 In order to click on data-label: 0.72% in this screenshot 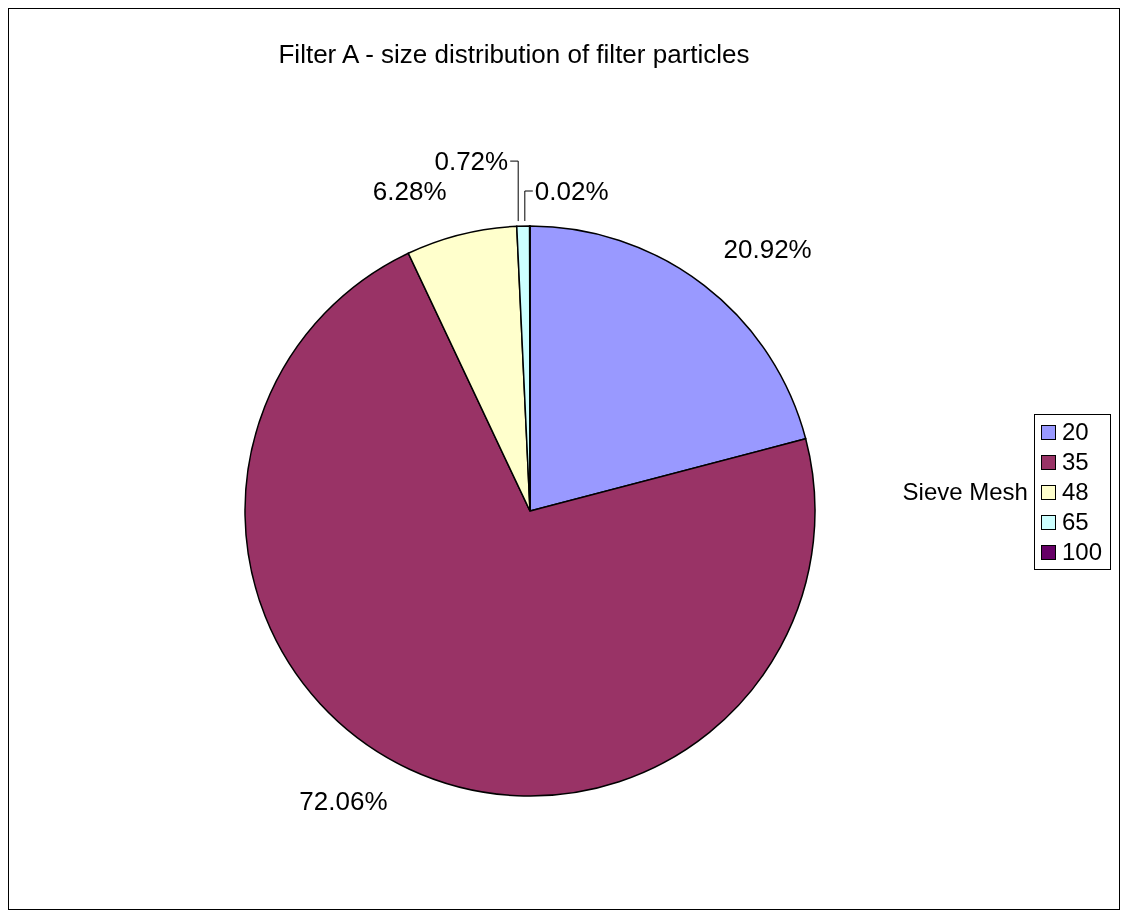, I will do `click(471, 161)`.